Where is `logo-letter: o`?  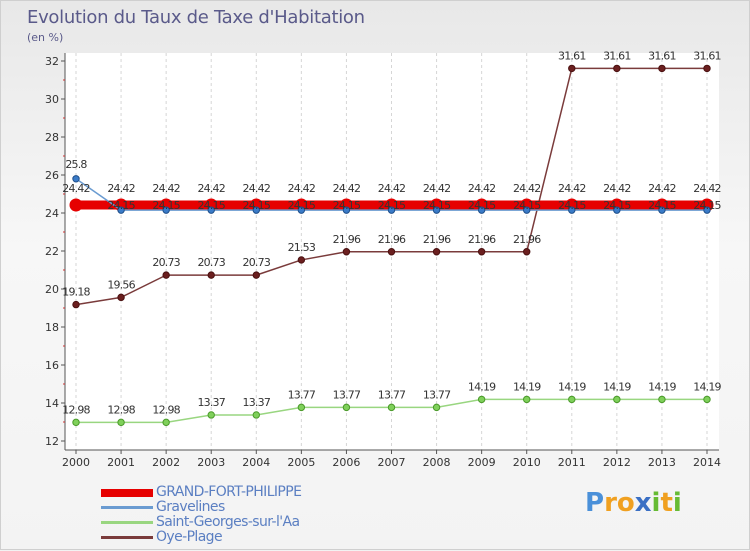 logo-letter: o is located at coordinates (625, 503).